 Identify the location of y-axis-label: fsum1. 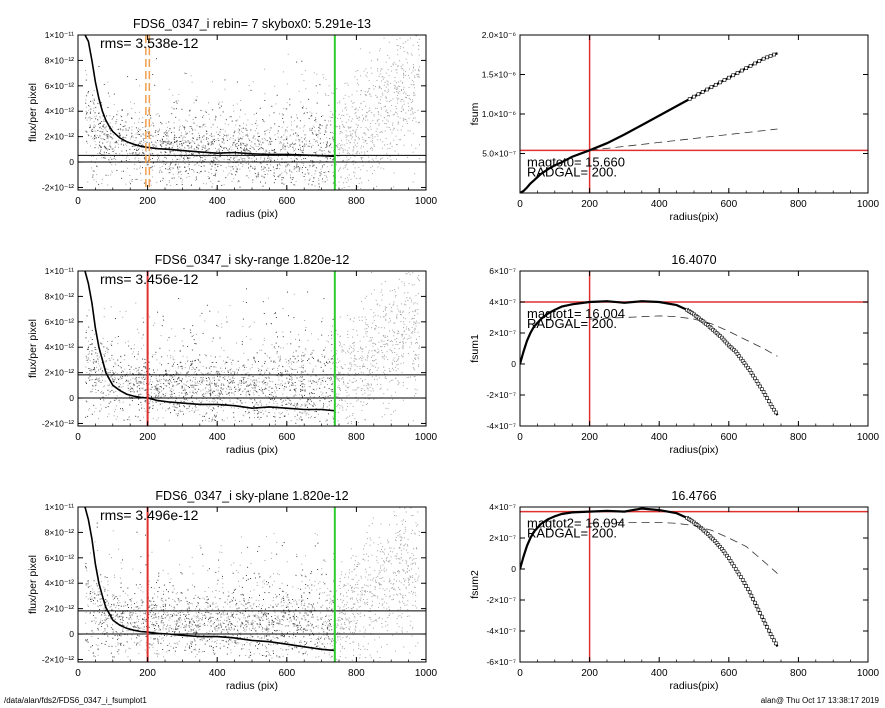
(475, 348).